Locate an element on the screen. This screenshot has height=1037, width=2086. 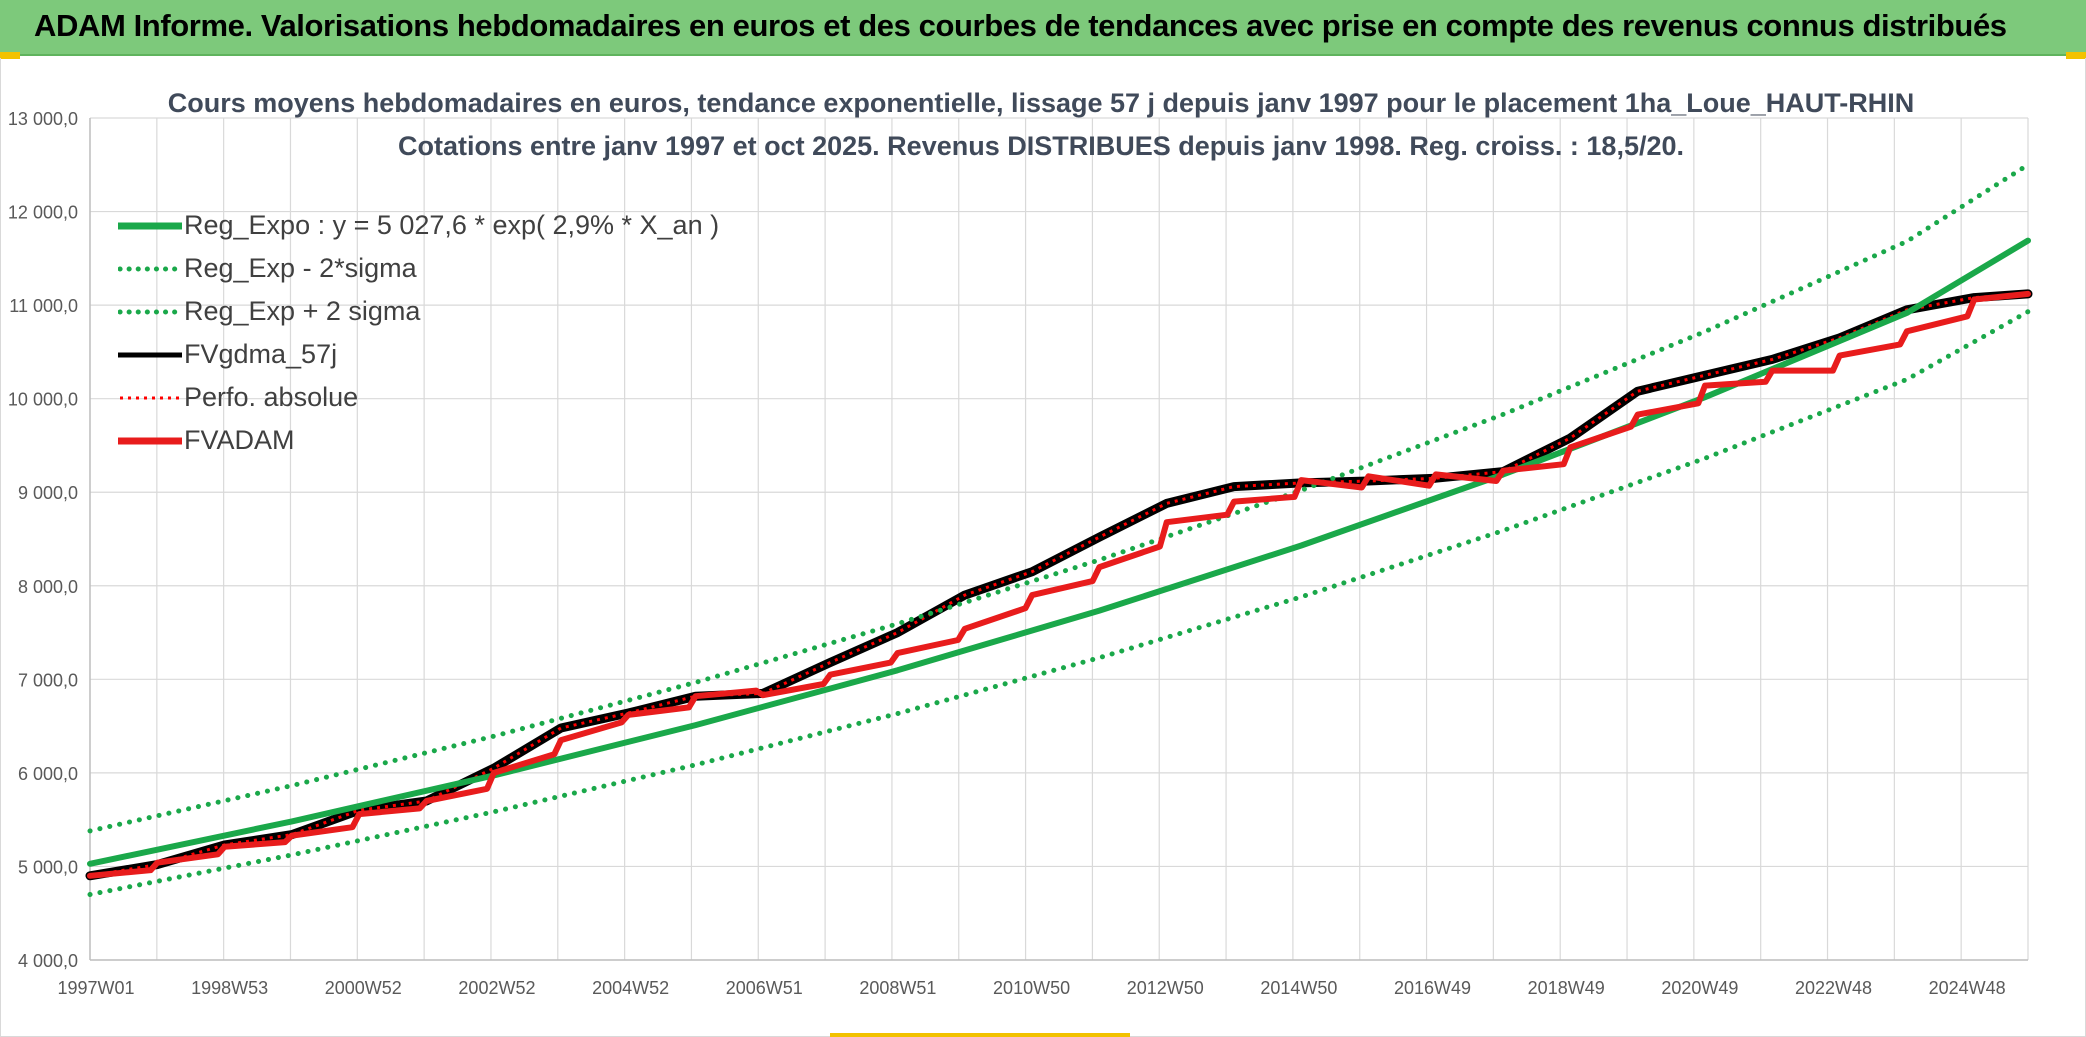
x-tick-label: 2002W52 is located at coordinates (496, 988).